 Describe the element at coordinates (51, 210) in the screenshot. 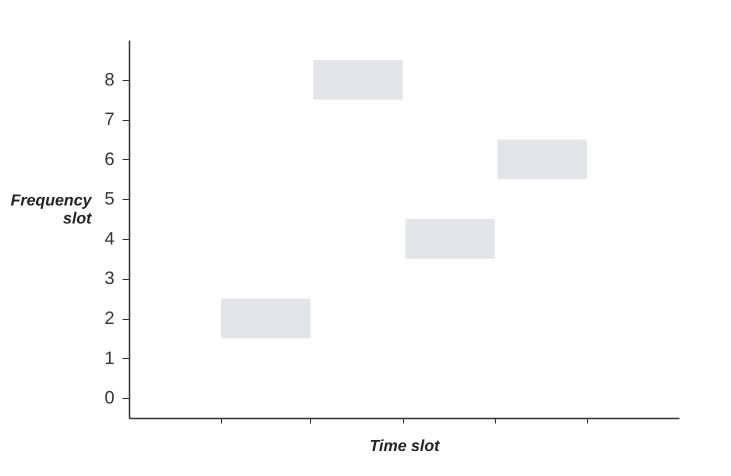

I see `y-axis-title: Frequency slot` at that location.